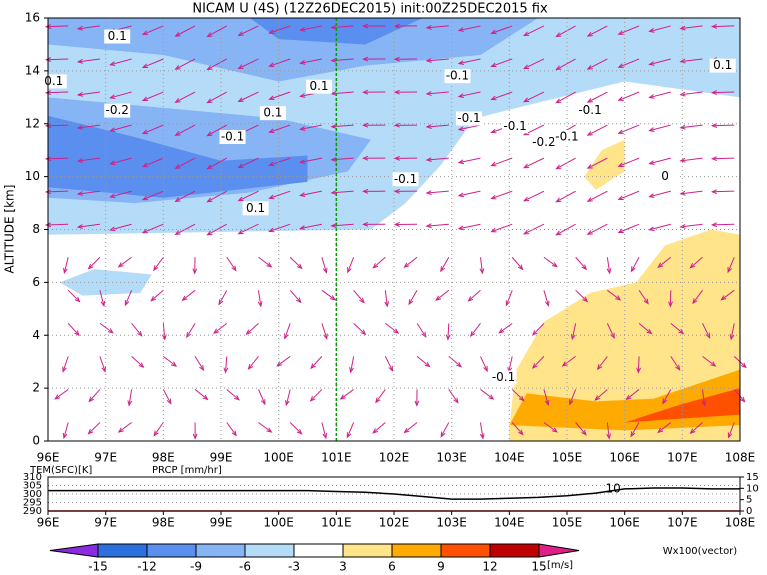  What do you see at coordinates (105, 458) in the screenshot?
I see `x-tick-label: 97E` at bounding box center [105, 458].